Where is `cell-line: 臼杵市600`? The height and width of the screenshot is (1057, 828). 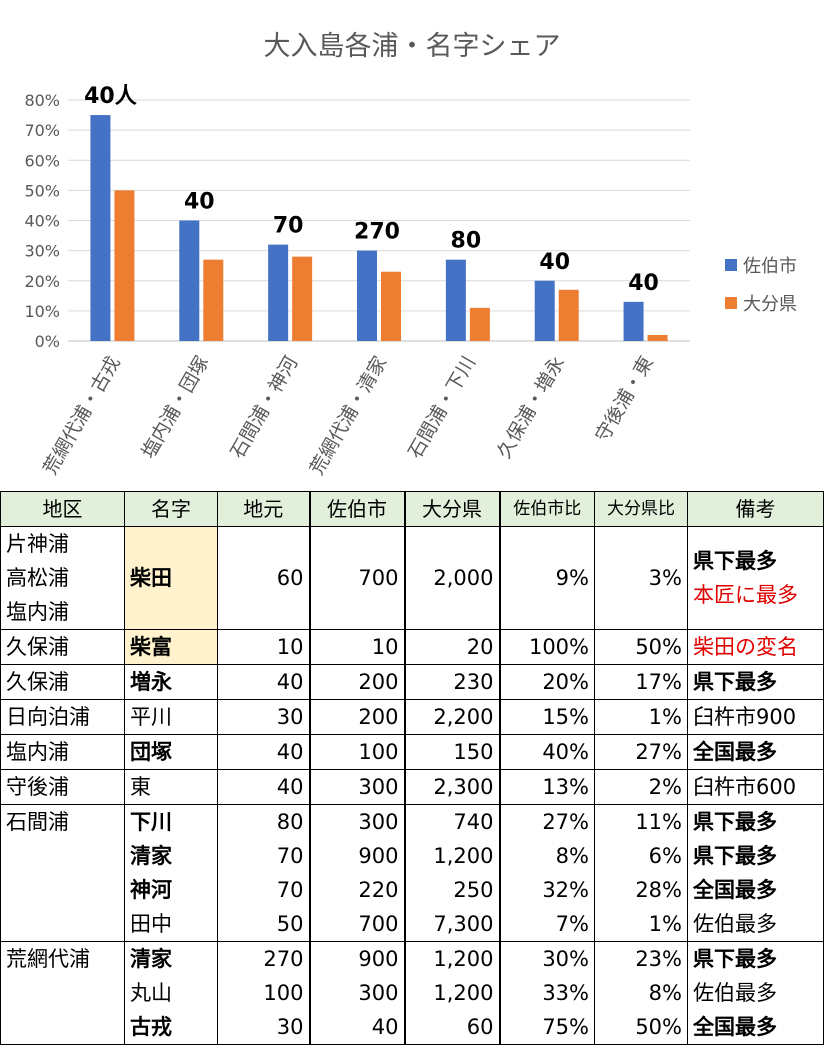 cell-line: 臼杵市600 is located at coordinates (745, 787).